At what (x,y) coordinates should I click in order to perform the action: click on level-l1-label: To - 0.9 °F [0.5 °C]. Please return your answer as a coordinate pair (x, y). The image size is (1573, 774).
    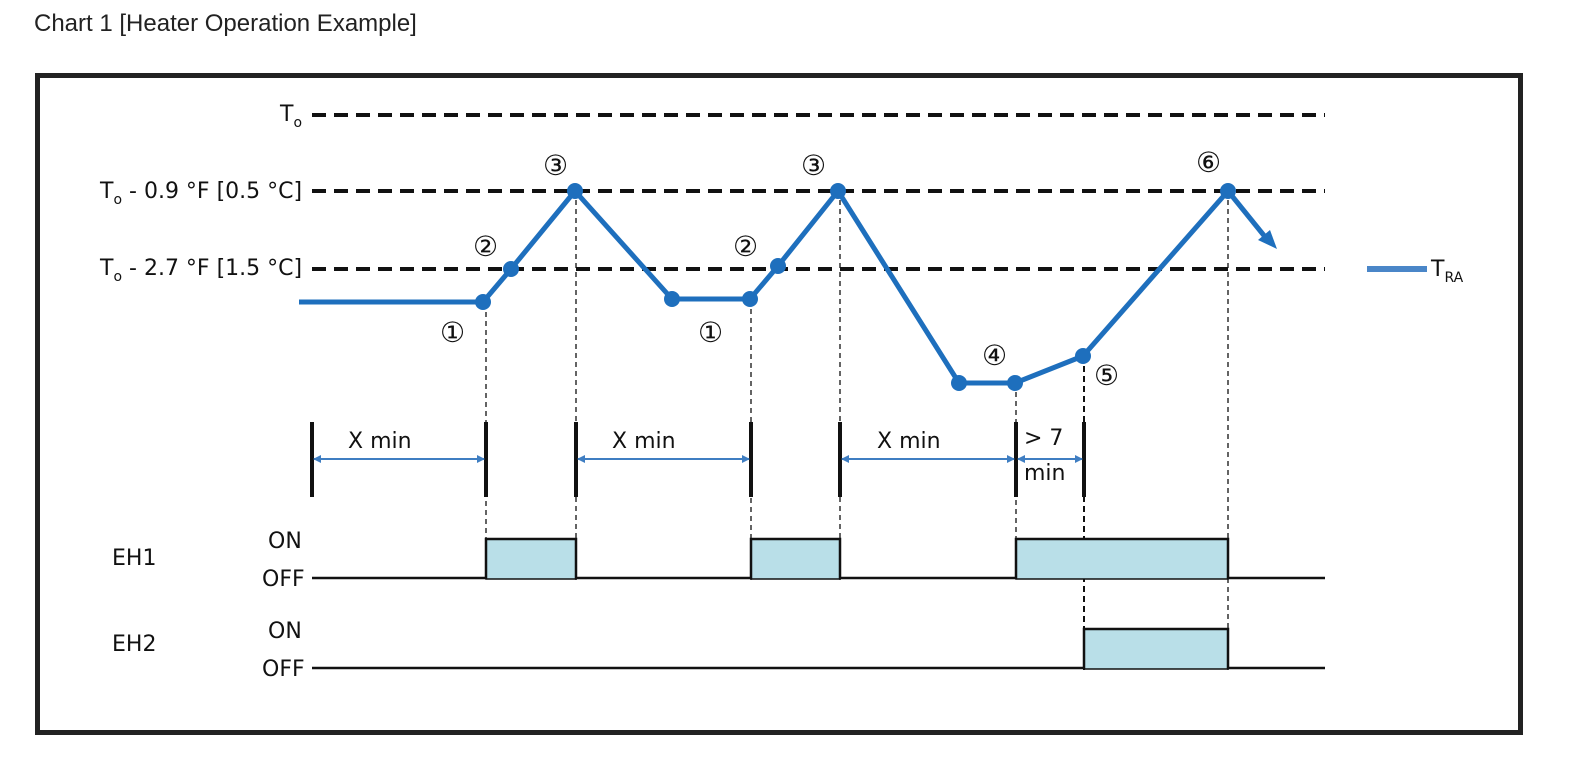
    Looking at the image, I should click on (200, 193).